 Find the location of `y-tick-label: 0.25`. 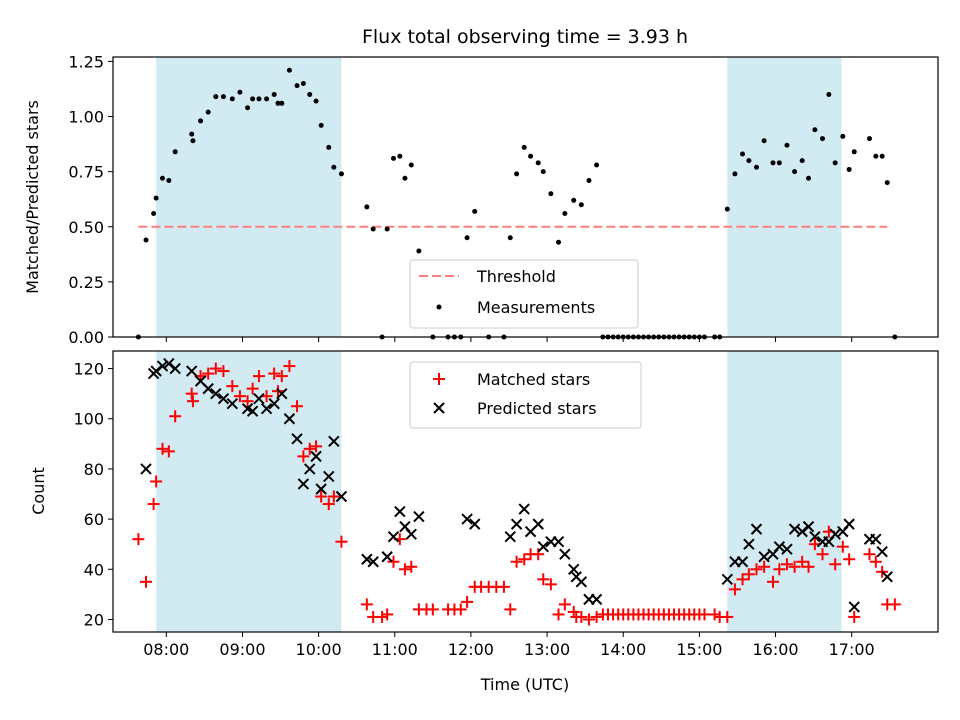

y-tick-label: 0.25 is located at coordinates (86, 282).